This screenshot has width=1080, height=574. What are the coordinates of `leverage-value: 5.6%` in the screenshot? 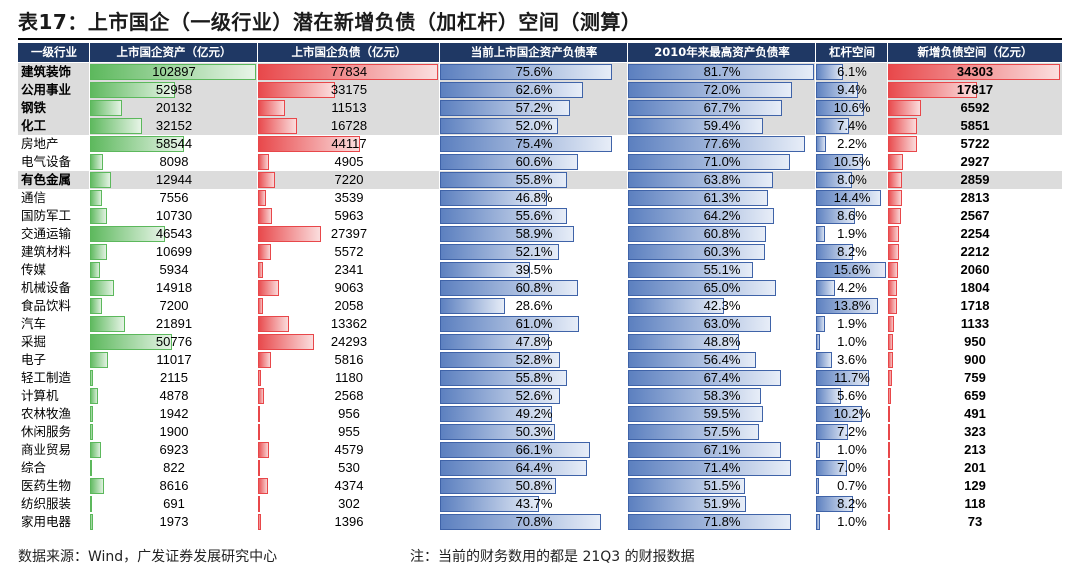 It's located at (852, 395).